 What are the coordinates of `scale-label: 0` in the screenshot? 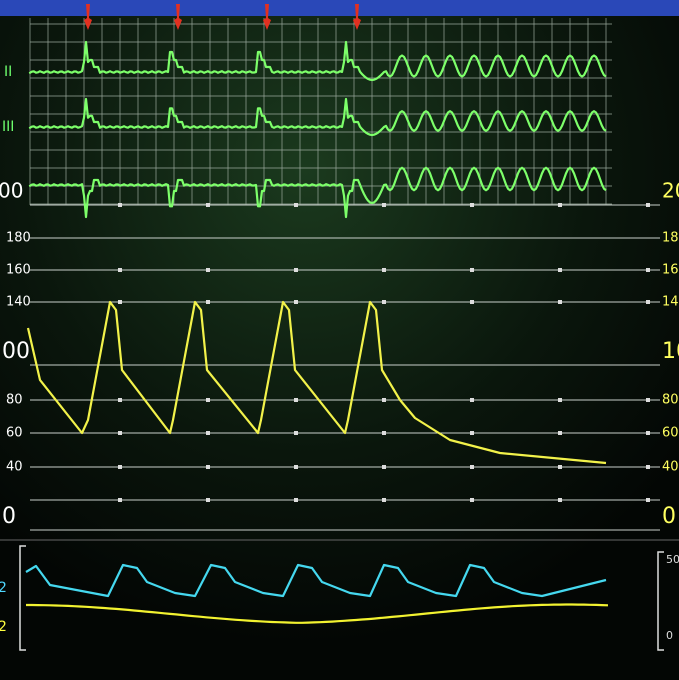 It's located at (669, 635).